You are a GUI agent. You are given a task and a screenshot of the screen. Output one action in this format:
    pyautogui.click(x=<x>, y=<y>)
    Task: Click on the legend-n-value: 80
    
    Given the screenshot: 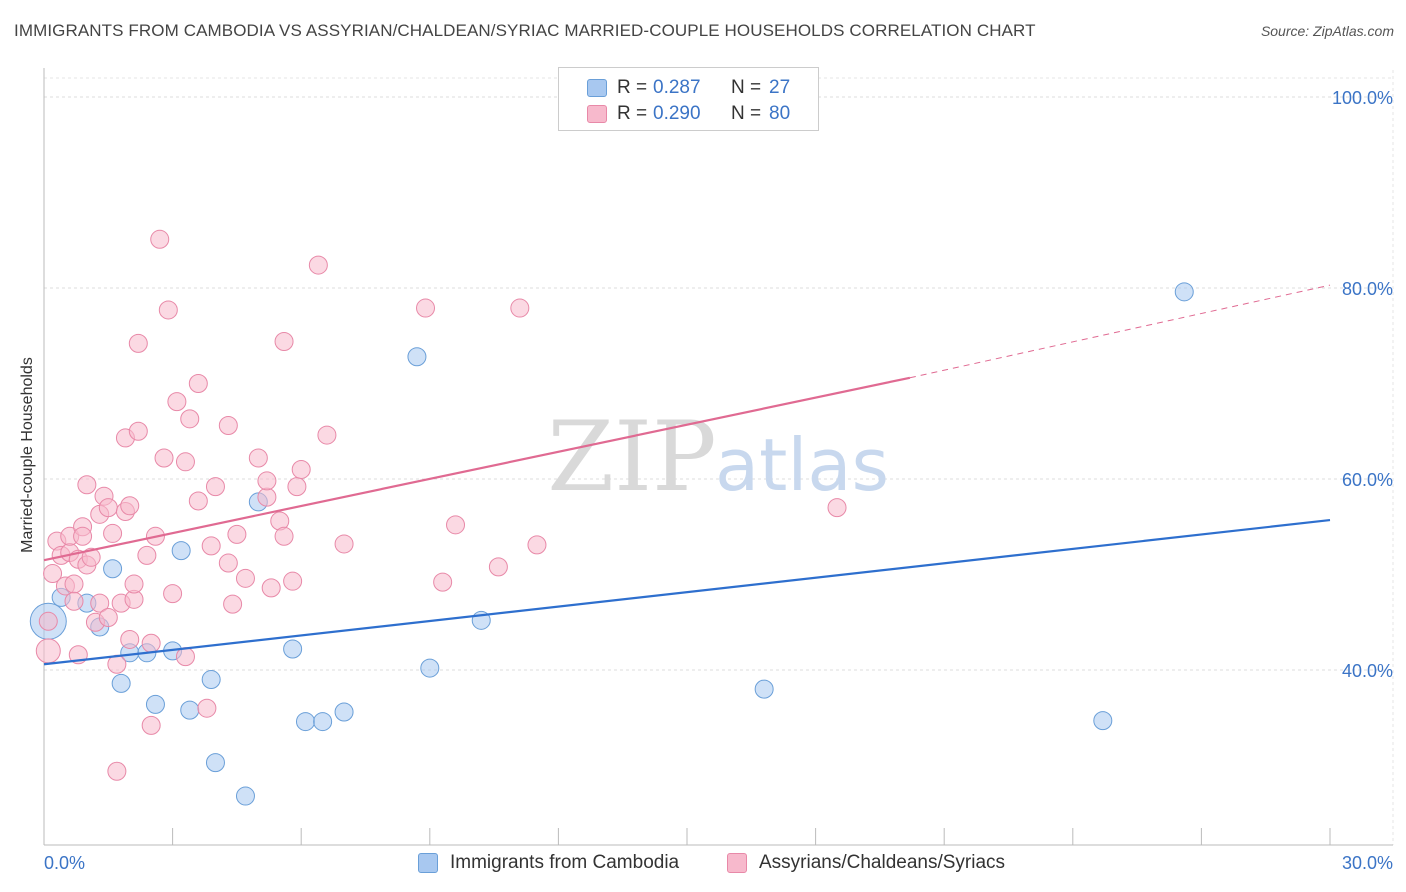 What is the action you would take?
    pyautogui.click(x=780, y=113)
    